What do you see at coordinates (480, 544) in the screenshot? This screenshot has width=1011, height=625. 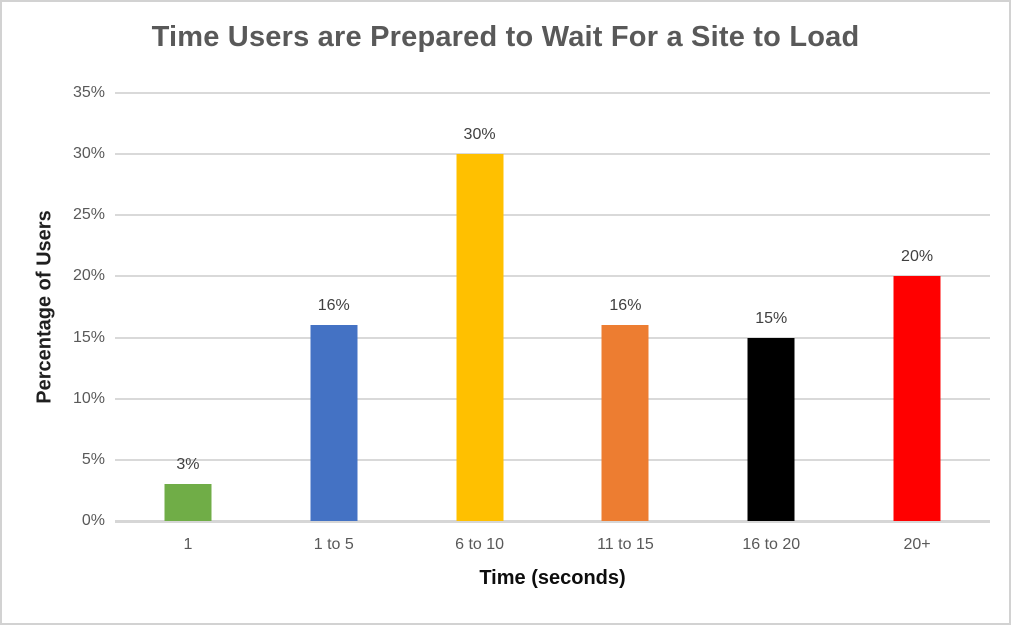 I see `x-tick-label-3: 6 to 10` at bounding box center [480, 544].